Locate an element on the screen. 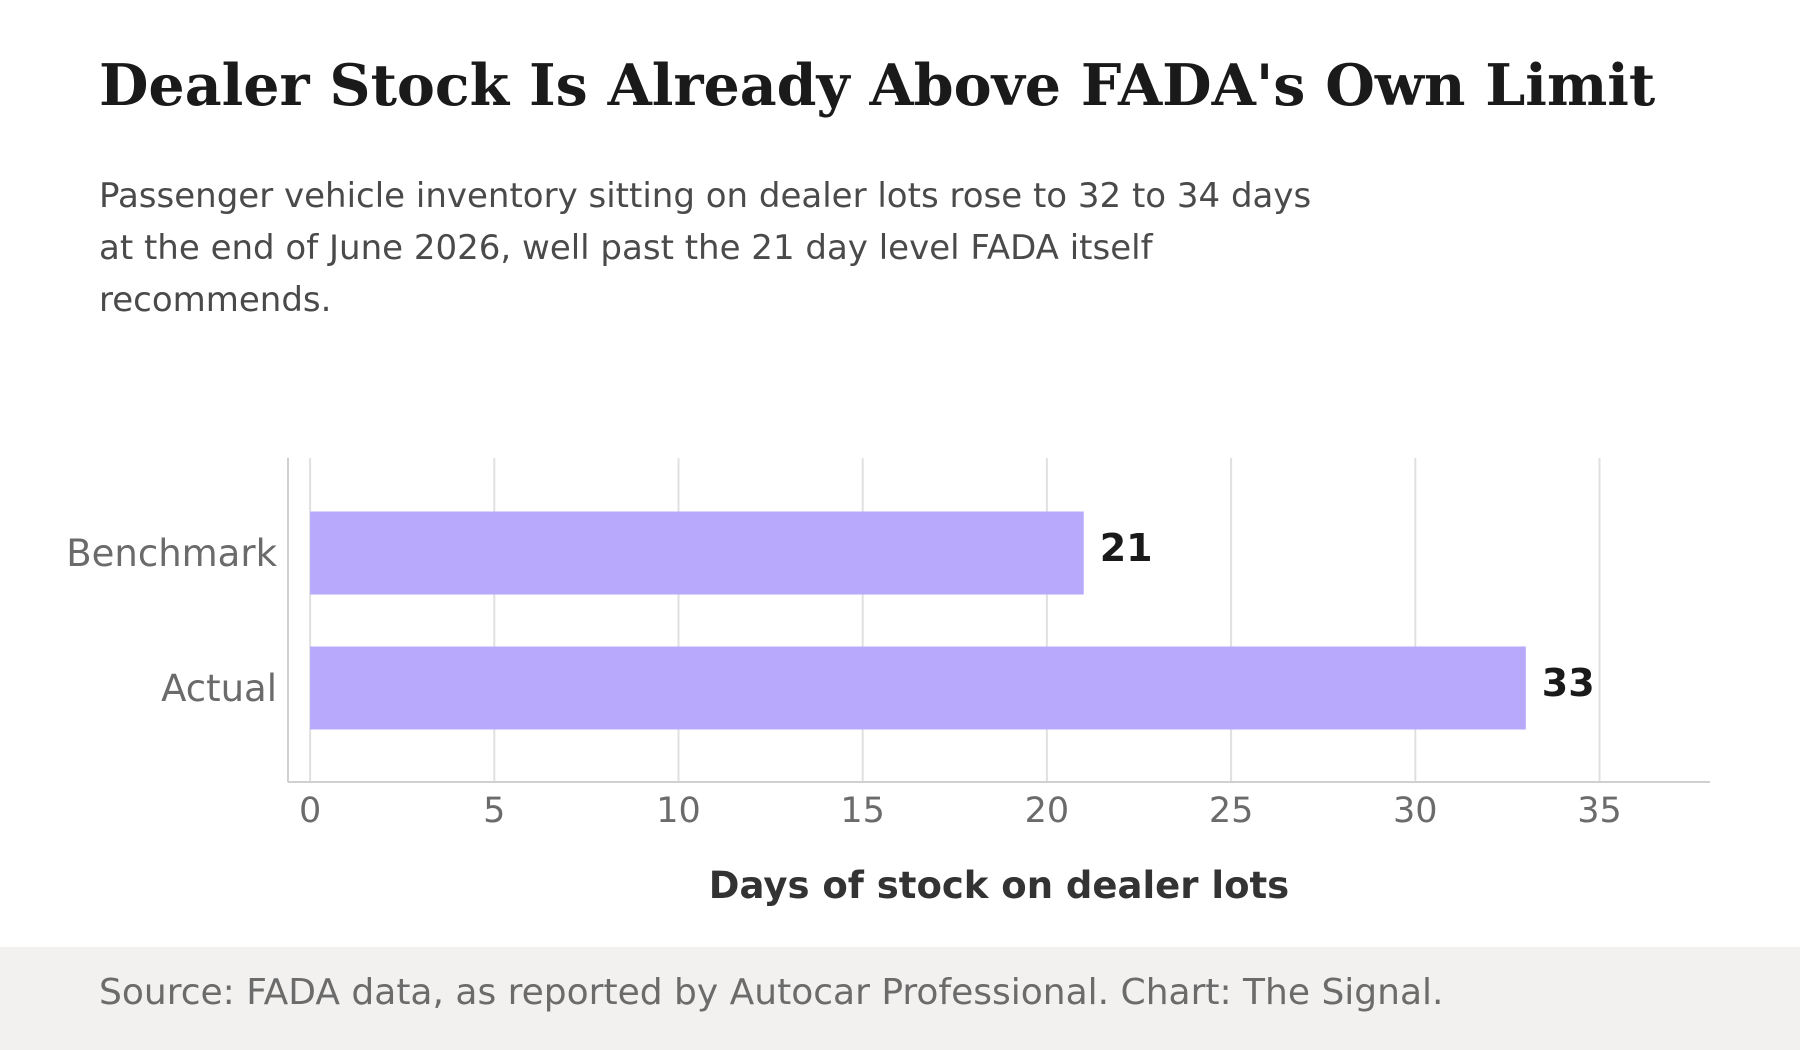 This screenshot has width=1800, height=1050. x-tick-label: 15 is located at coordinates (862, 811).